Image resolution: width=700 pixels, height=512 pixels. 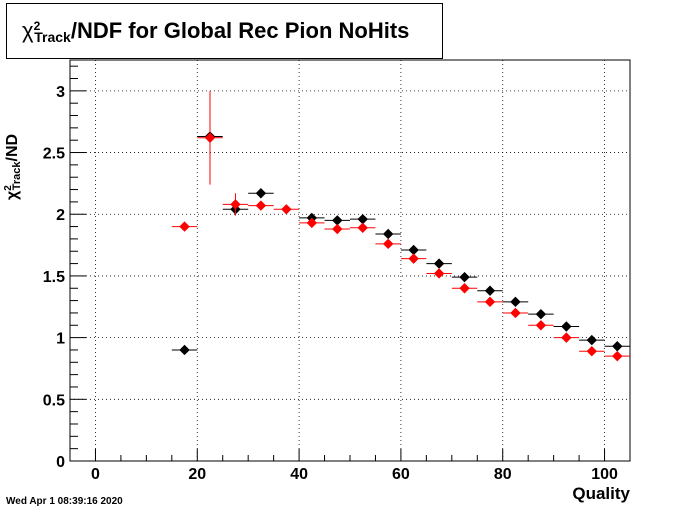 What do you see at coordinates (60, 339) in the screenshot?
I see `y-tick-label: 1` at bounding box center [60, 339].